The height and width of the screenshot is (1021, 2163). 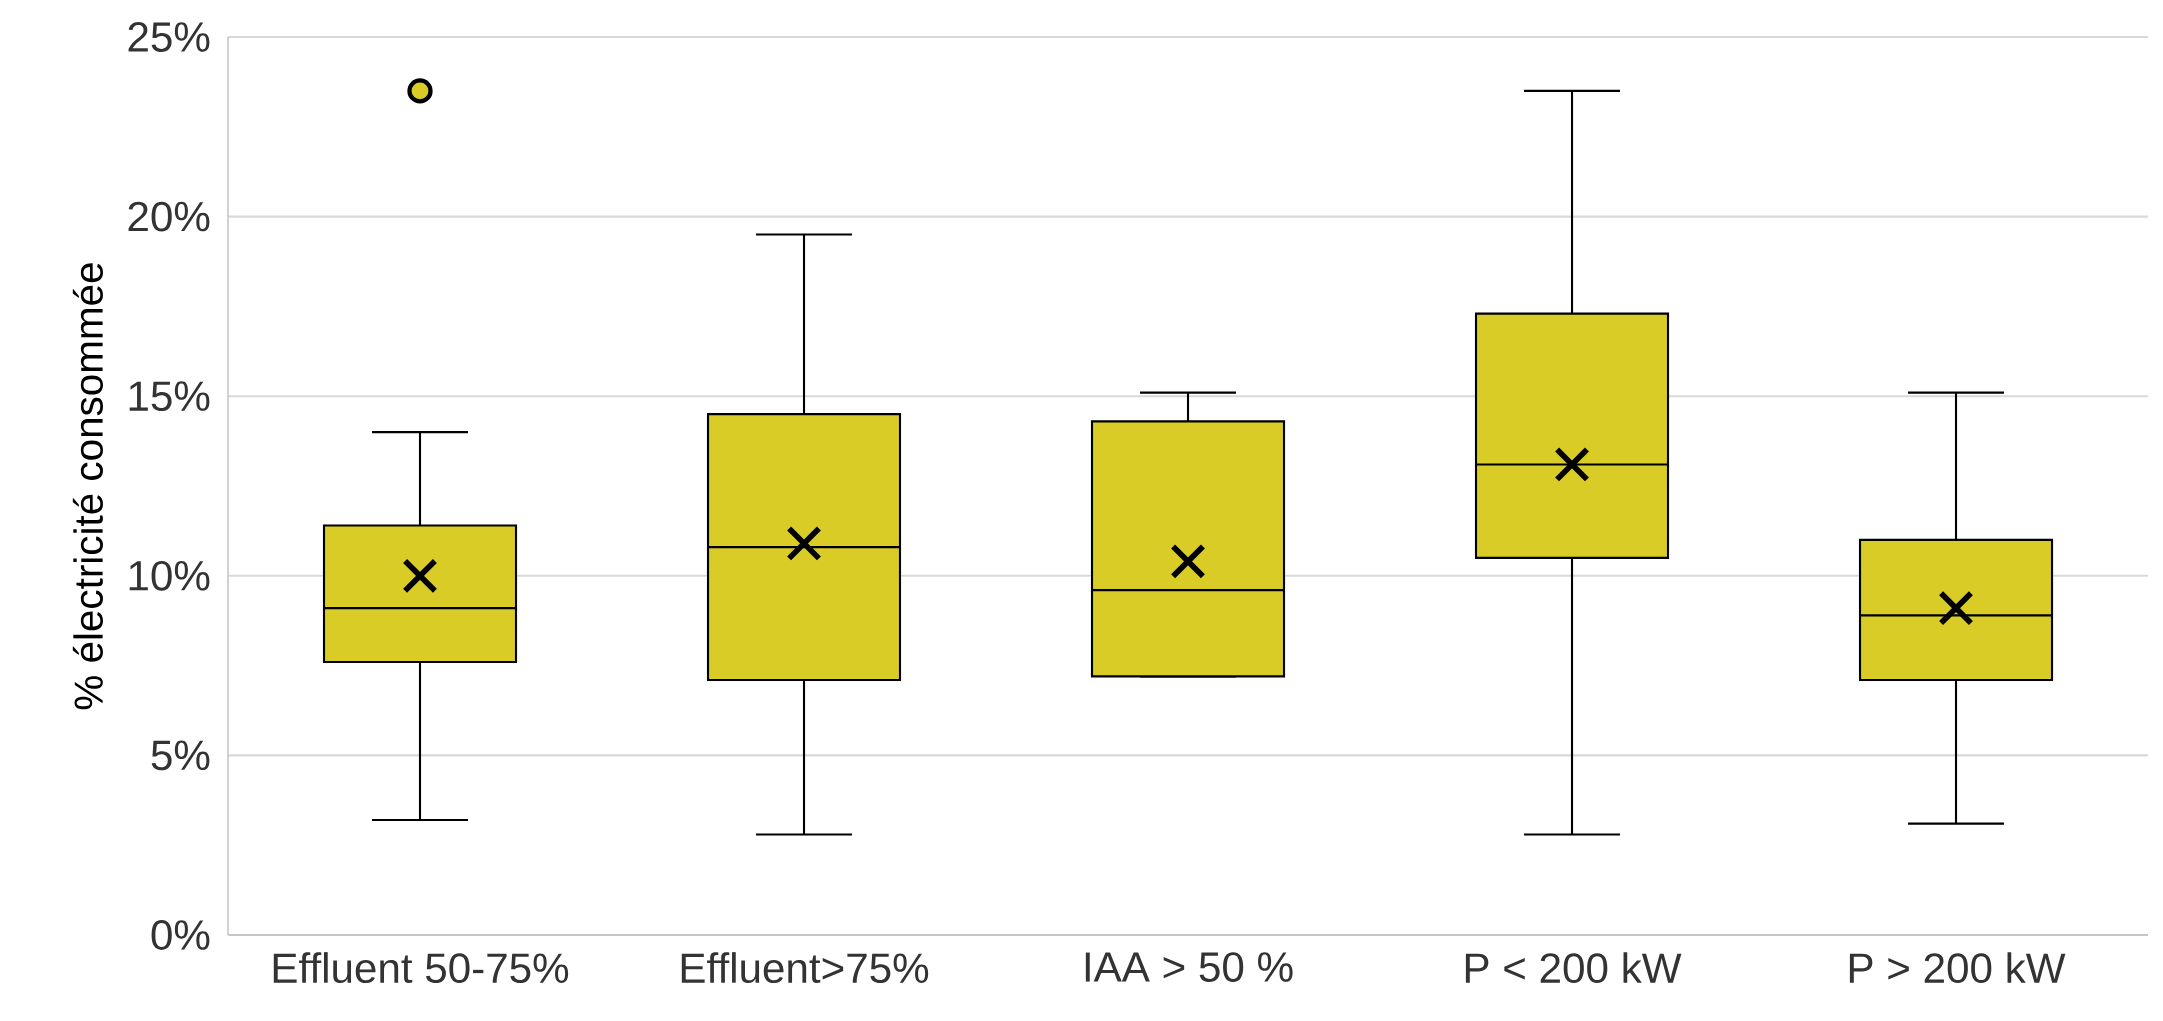 I want to click on y-tick-label: 5%, so click(x=180, y=755).